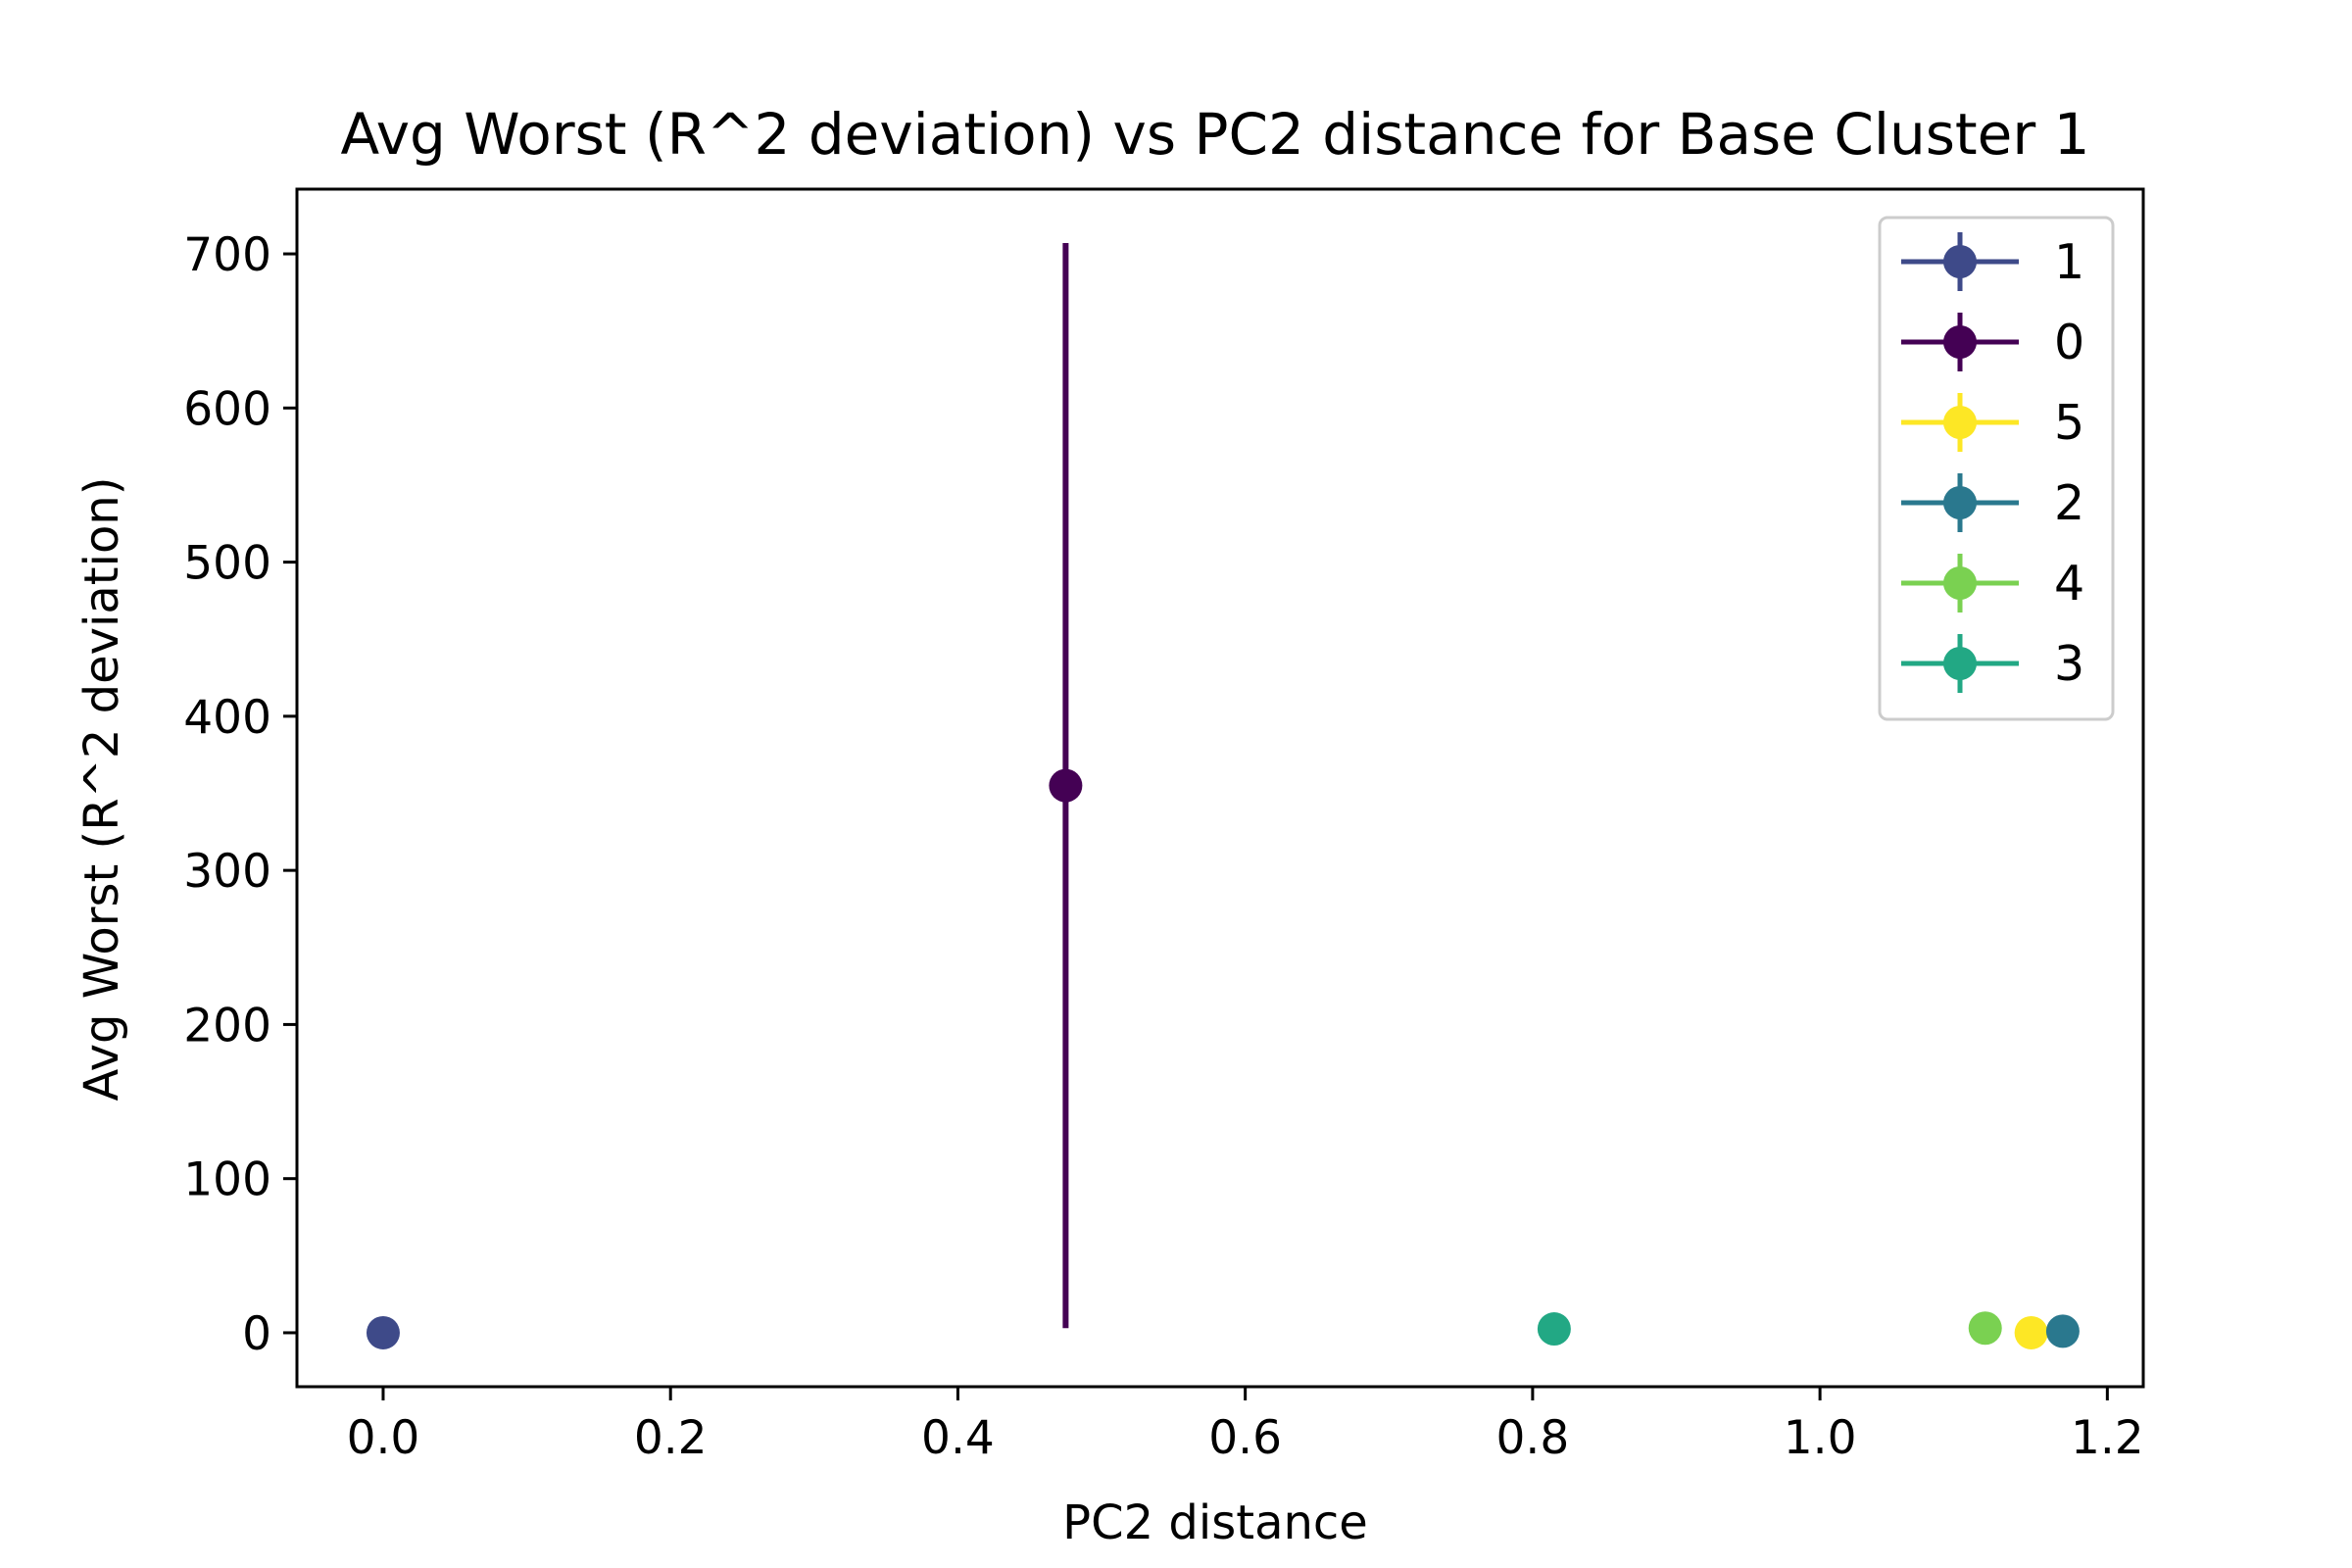 The width and height of the screenshot is (2352, 1568). I want to click on x-tick-label: 0.0, so click(383, 1438).